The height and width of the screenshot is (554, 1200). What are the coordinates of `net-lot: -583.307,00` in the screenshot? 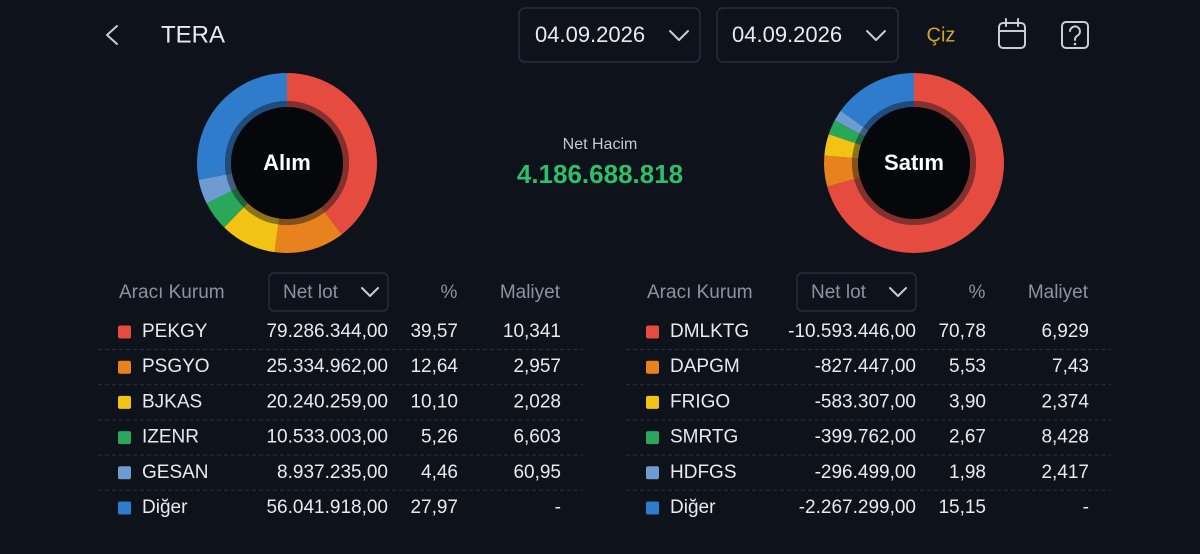 It's located at (865, 401).